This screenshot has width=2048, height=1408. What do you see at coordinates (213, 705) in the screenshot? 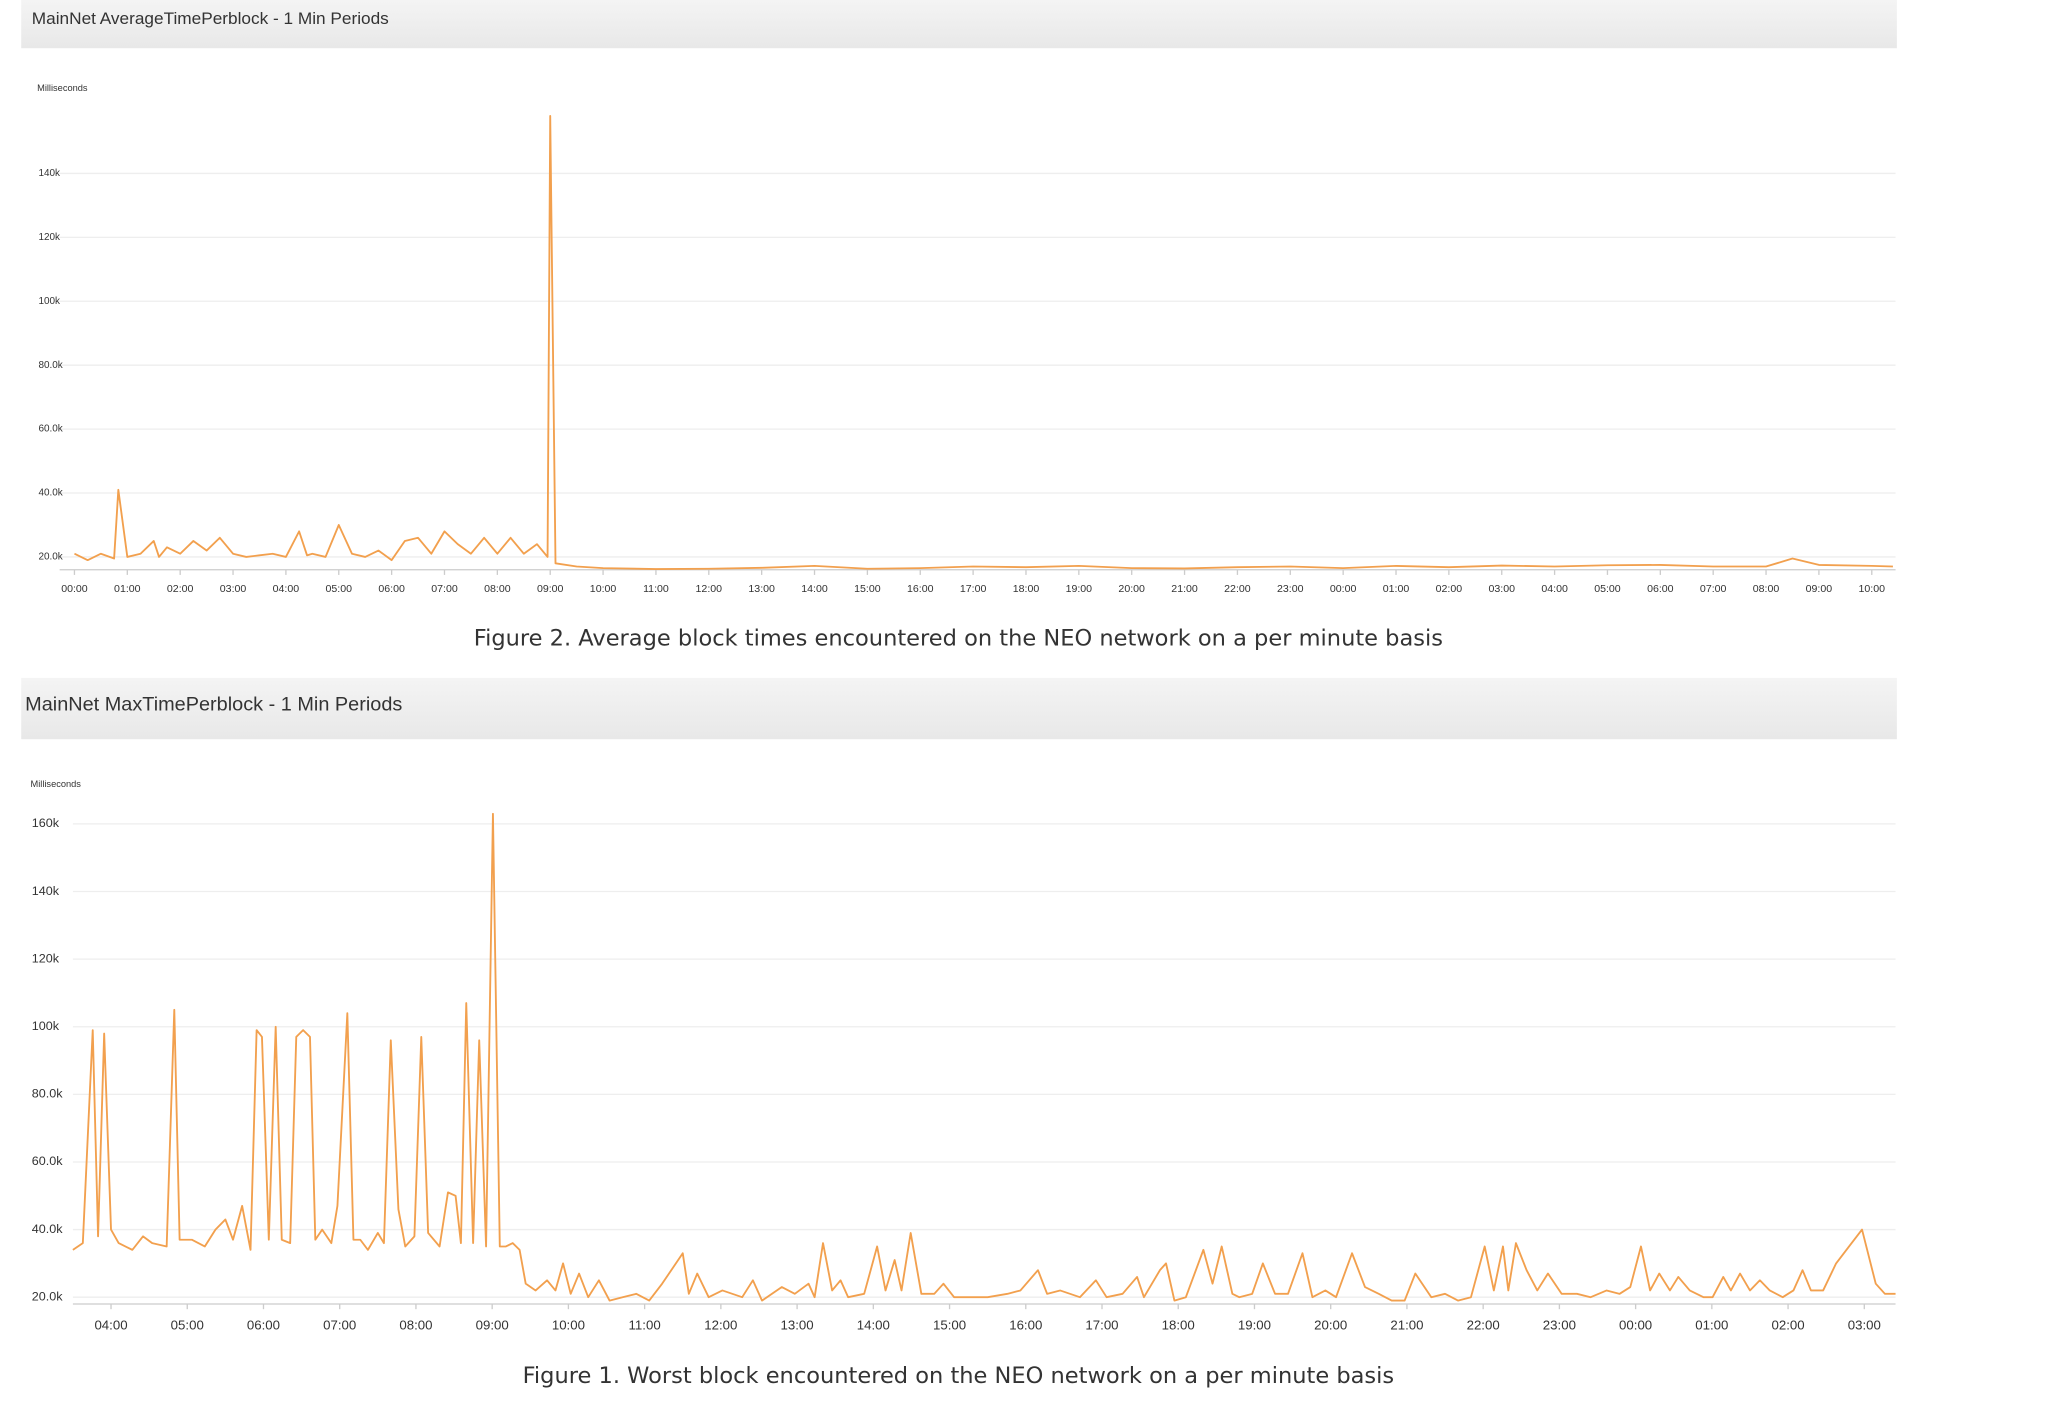
I see `chart-title: MainNet MaxTimePerblock - 1 Min Periods` at bounding box center [213, 705].